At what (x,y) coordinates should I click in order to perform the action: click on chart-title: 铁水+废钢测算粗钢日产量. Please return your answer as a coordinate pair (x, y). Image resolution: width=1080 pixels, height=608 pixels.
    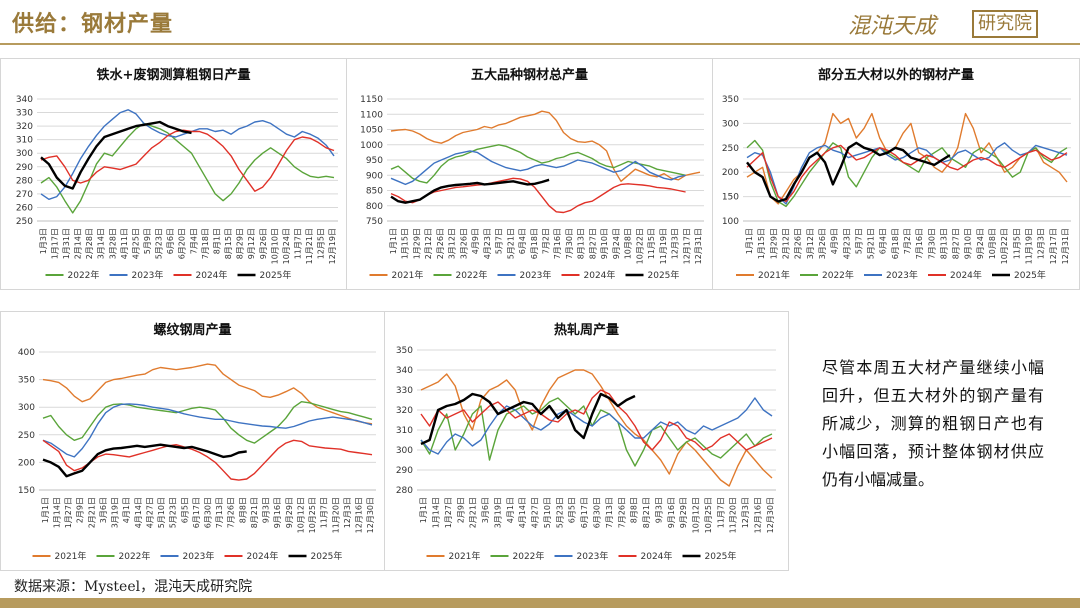
    Looking at the image, I should click on (173, 75).